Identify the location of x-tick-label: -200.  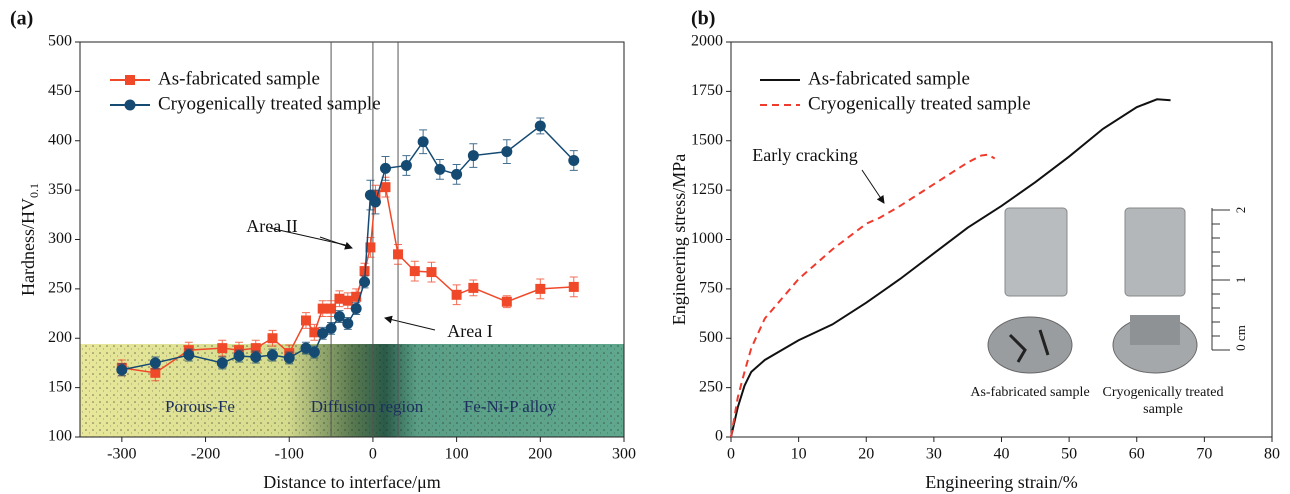
(205, 454).